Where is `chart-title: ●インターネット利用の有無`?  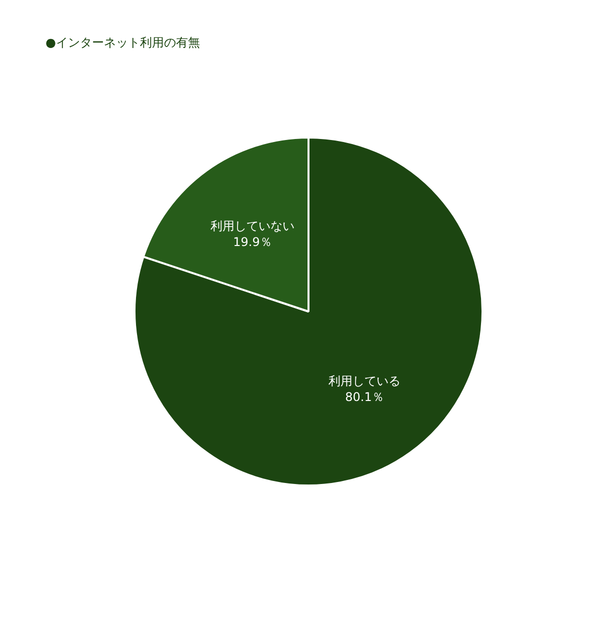
chart-title: ●インターネット利用の有無 is located at coordinates (123, 43).